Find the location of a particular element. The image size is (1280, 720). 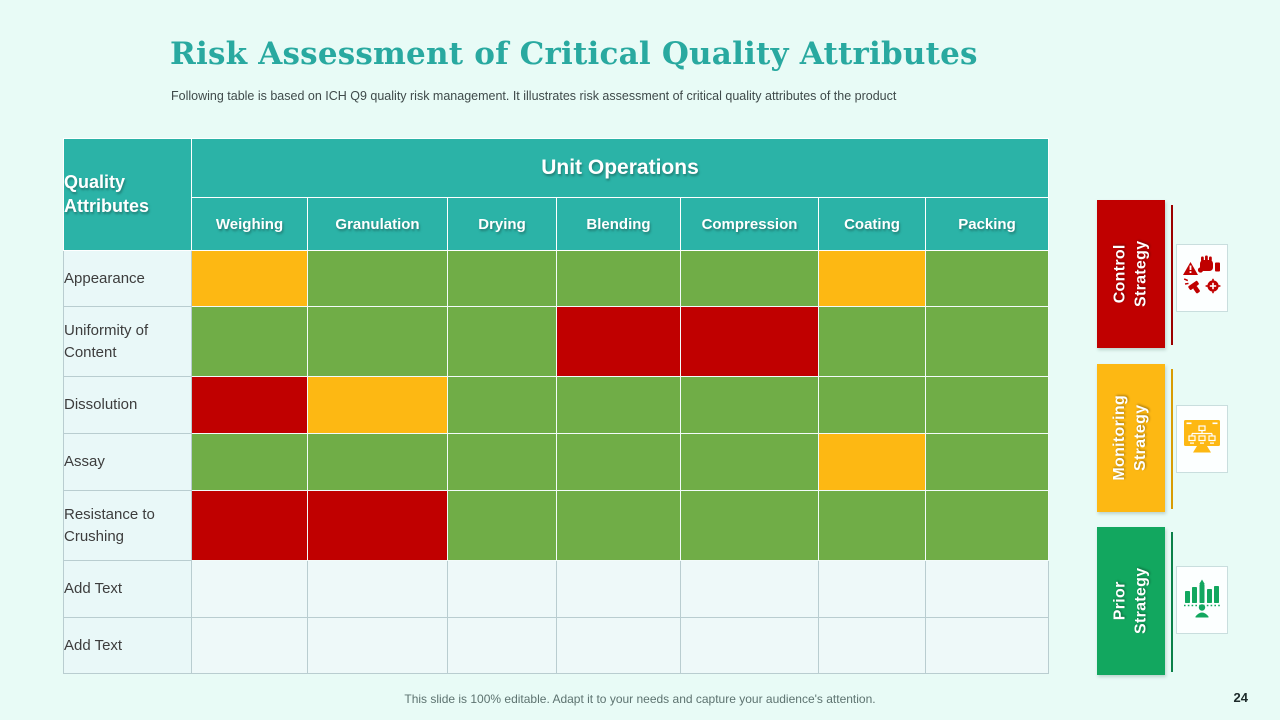

monitoring-strategy-label: Monitoring Strategy is located at coordinates (1130, 438).